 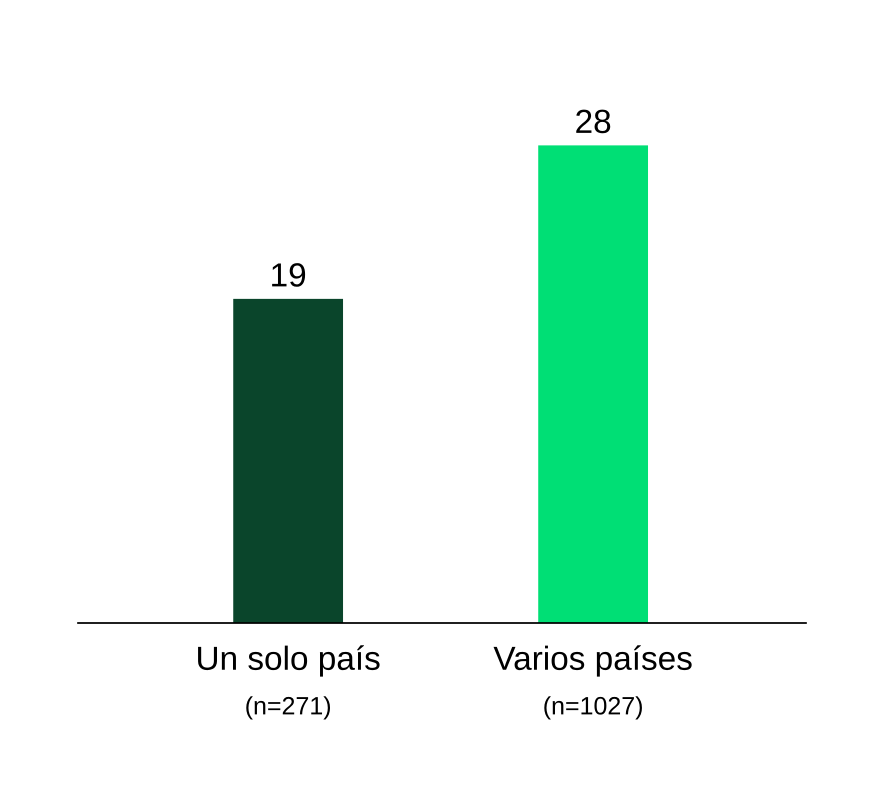 What do you see at coordinates (593, 682) in the screenshot?
I see `category-label: Varios países (n=1027)` at bounding box center [593, 682].